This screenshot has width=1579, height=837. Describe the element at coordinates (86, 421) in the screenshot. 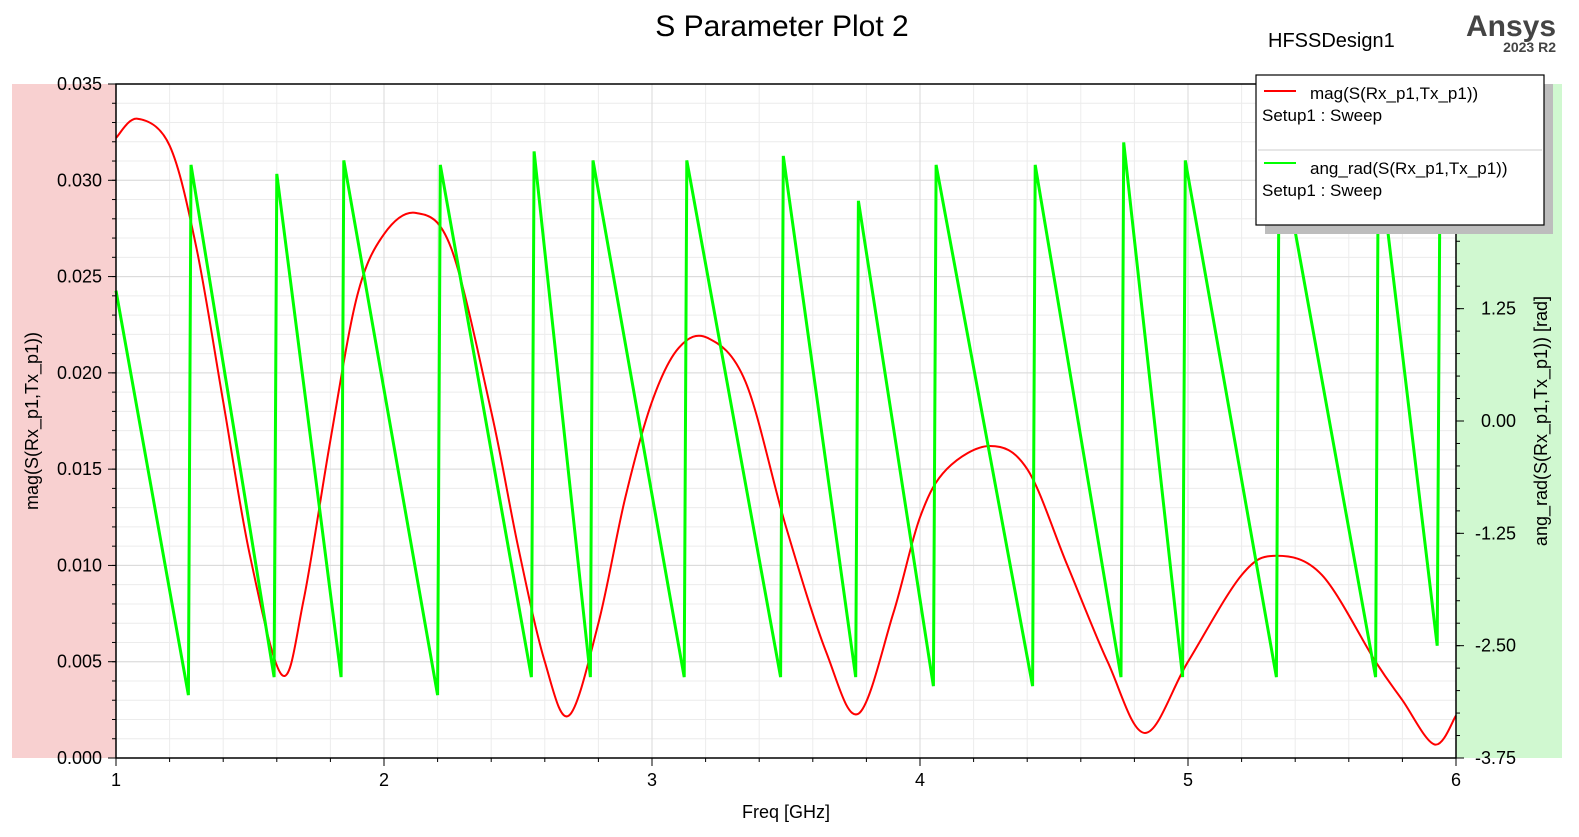

I see `y-left-axis-ticks: 0.000 0.005 0.010 0.015 0.020 0.025 0.030 0.035` at that location.